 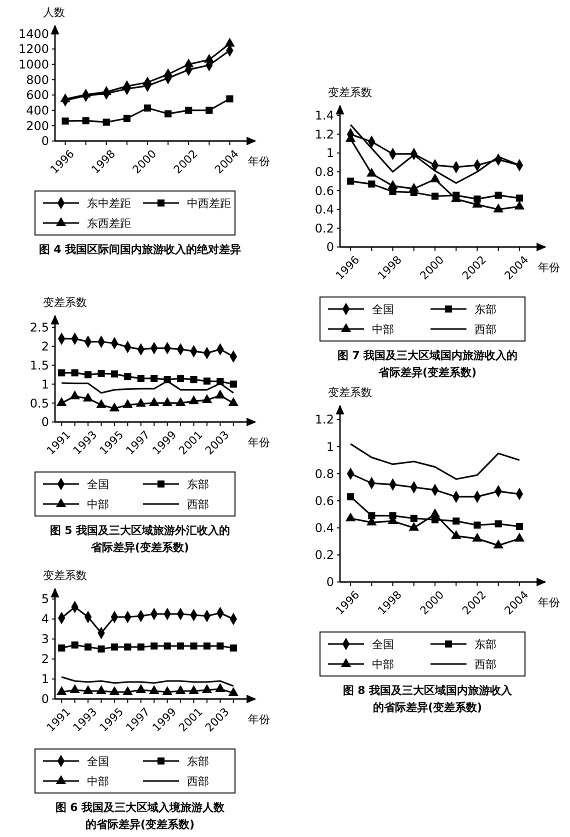 What do you see at coordinates (140, 816) in the screenshot?
I see `text: 图 6 我国及三大区域入境旅游人数的省际差异(变差系数)` at bounding box center [140, 816].